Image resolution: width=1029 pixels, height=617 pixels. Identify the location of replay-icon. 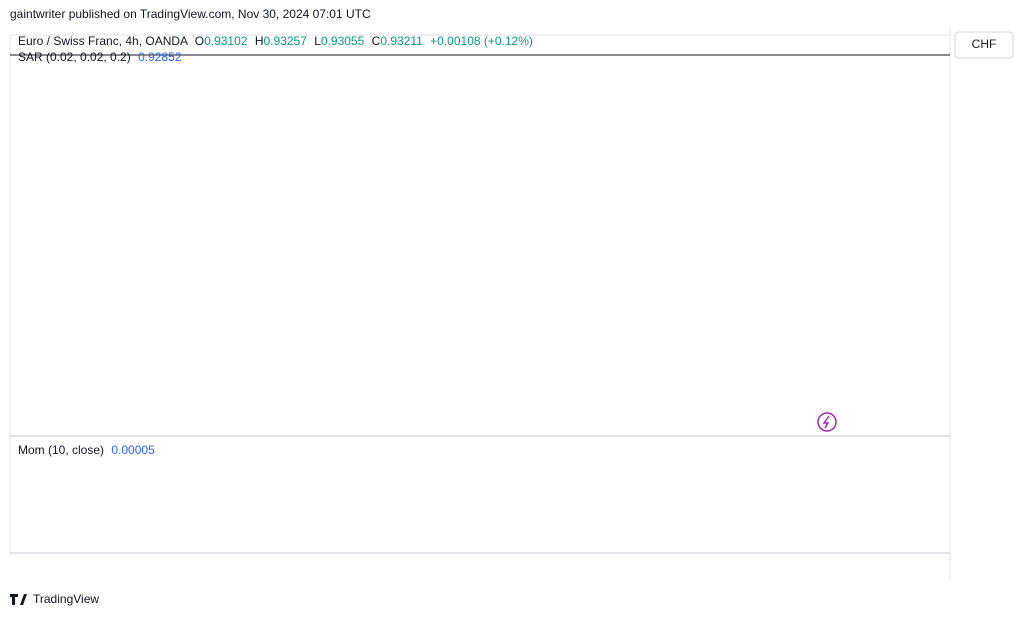
(827, 422).